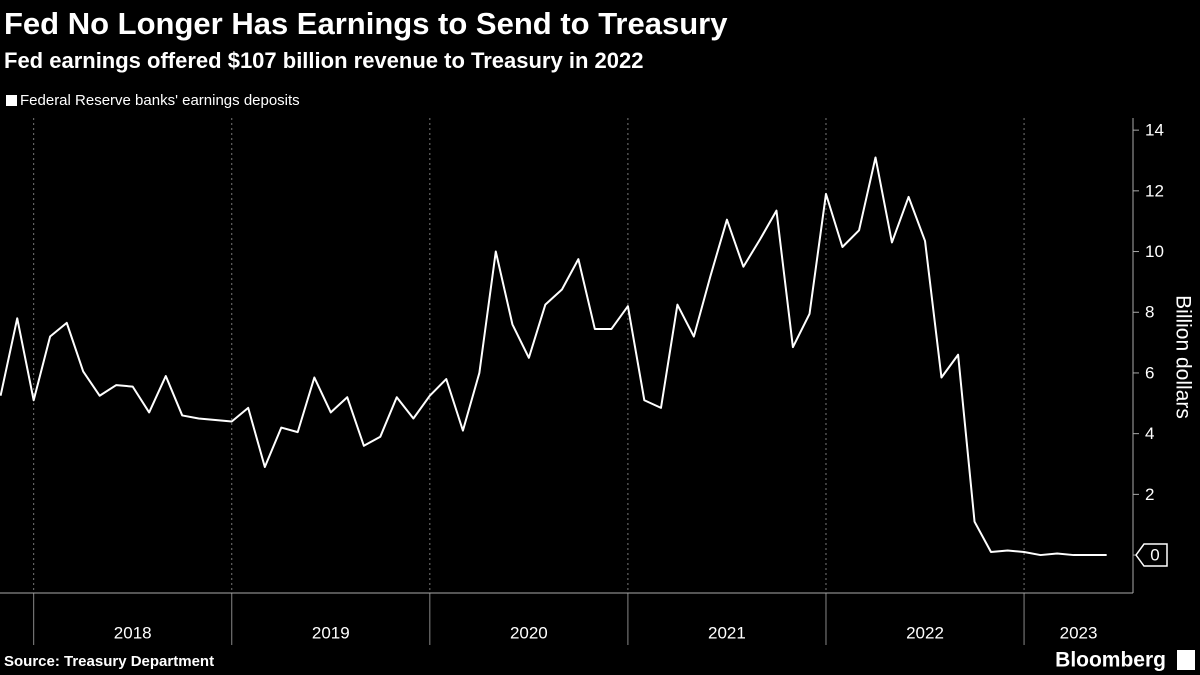 Image resolution: width=1200 pixels, height=675 pixels. I want to click on y-tick-label: 6, so click(1149, 372).